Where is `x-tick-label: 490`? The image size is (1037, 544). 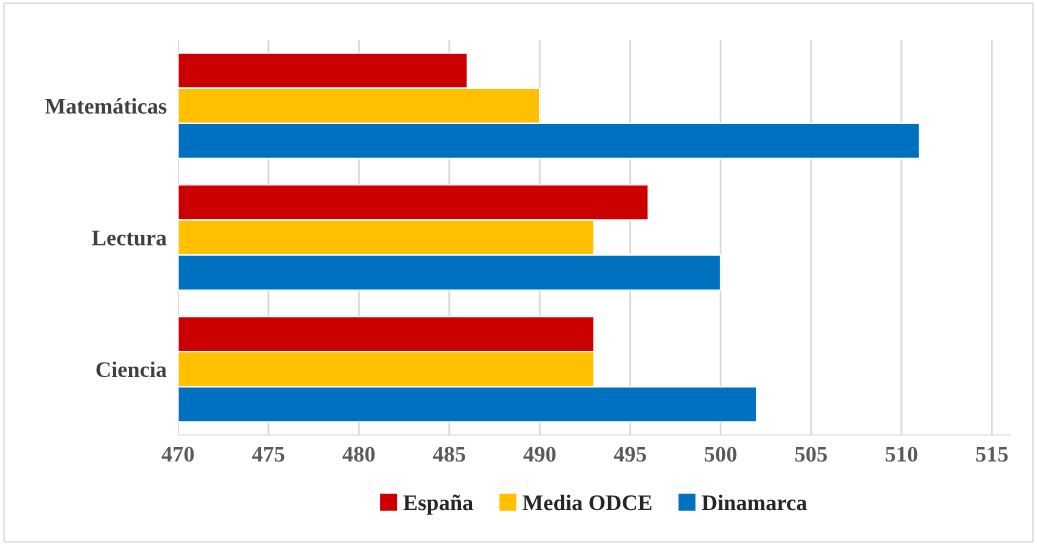
x-tick-label: 490 is located at coordinates (539, 454).